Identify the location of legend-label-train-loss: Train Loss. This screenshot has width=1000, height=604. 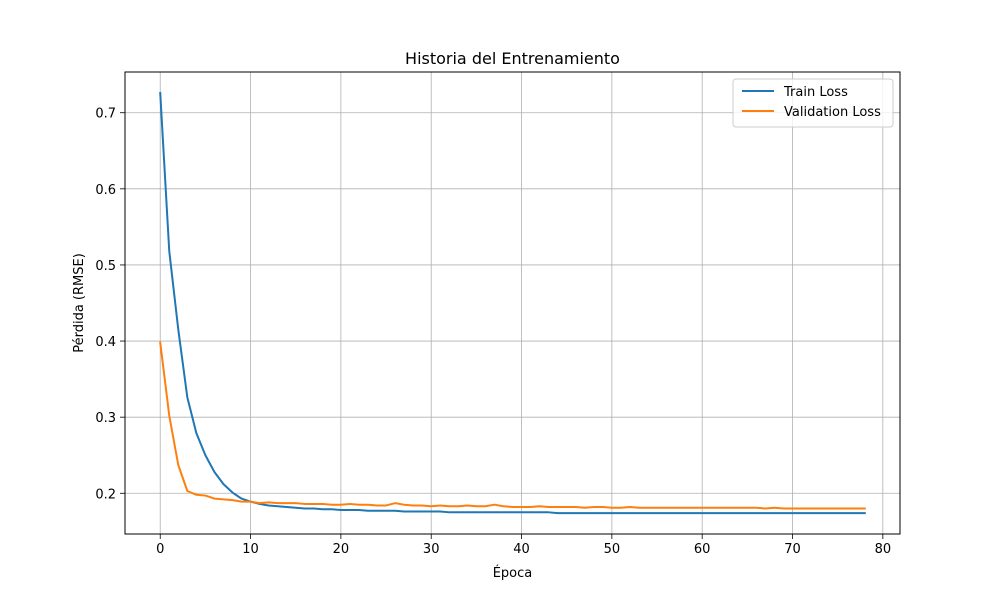
(815, 92).